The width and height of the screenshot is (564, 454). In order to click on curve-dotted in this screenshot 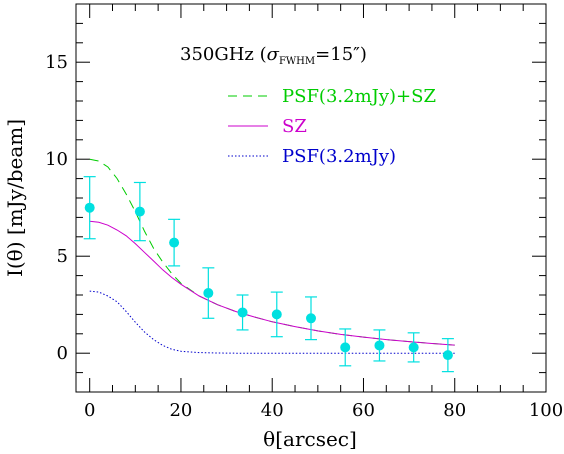, I will do `click(272, 322)`.